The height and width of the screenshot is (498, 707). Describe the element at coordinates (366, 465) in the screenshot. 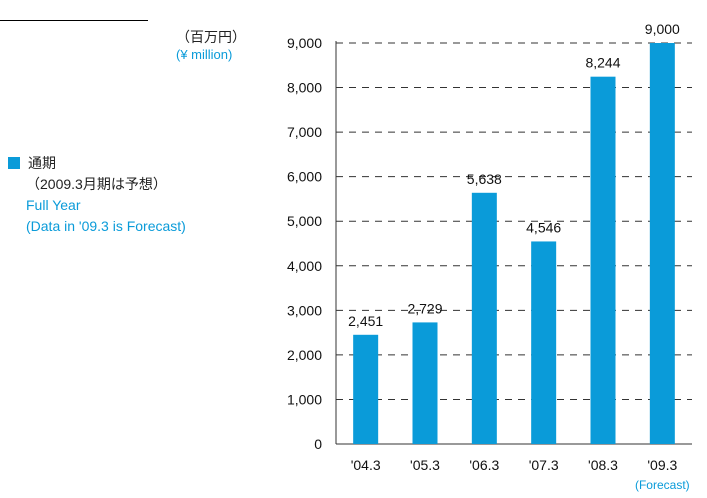

I see `x-tick-label: '04.3` at that location.